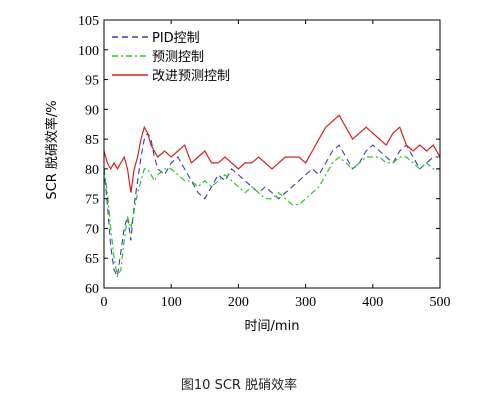  Describe the element at coordinates (178, 57) in the screenshot. I see `legend-label-2: 预测控制` at that location.